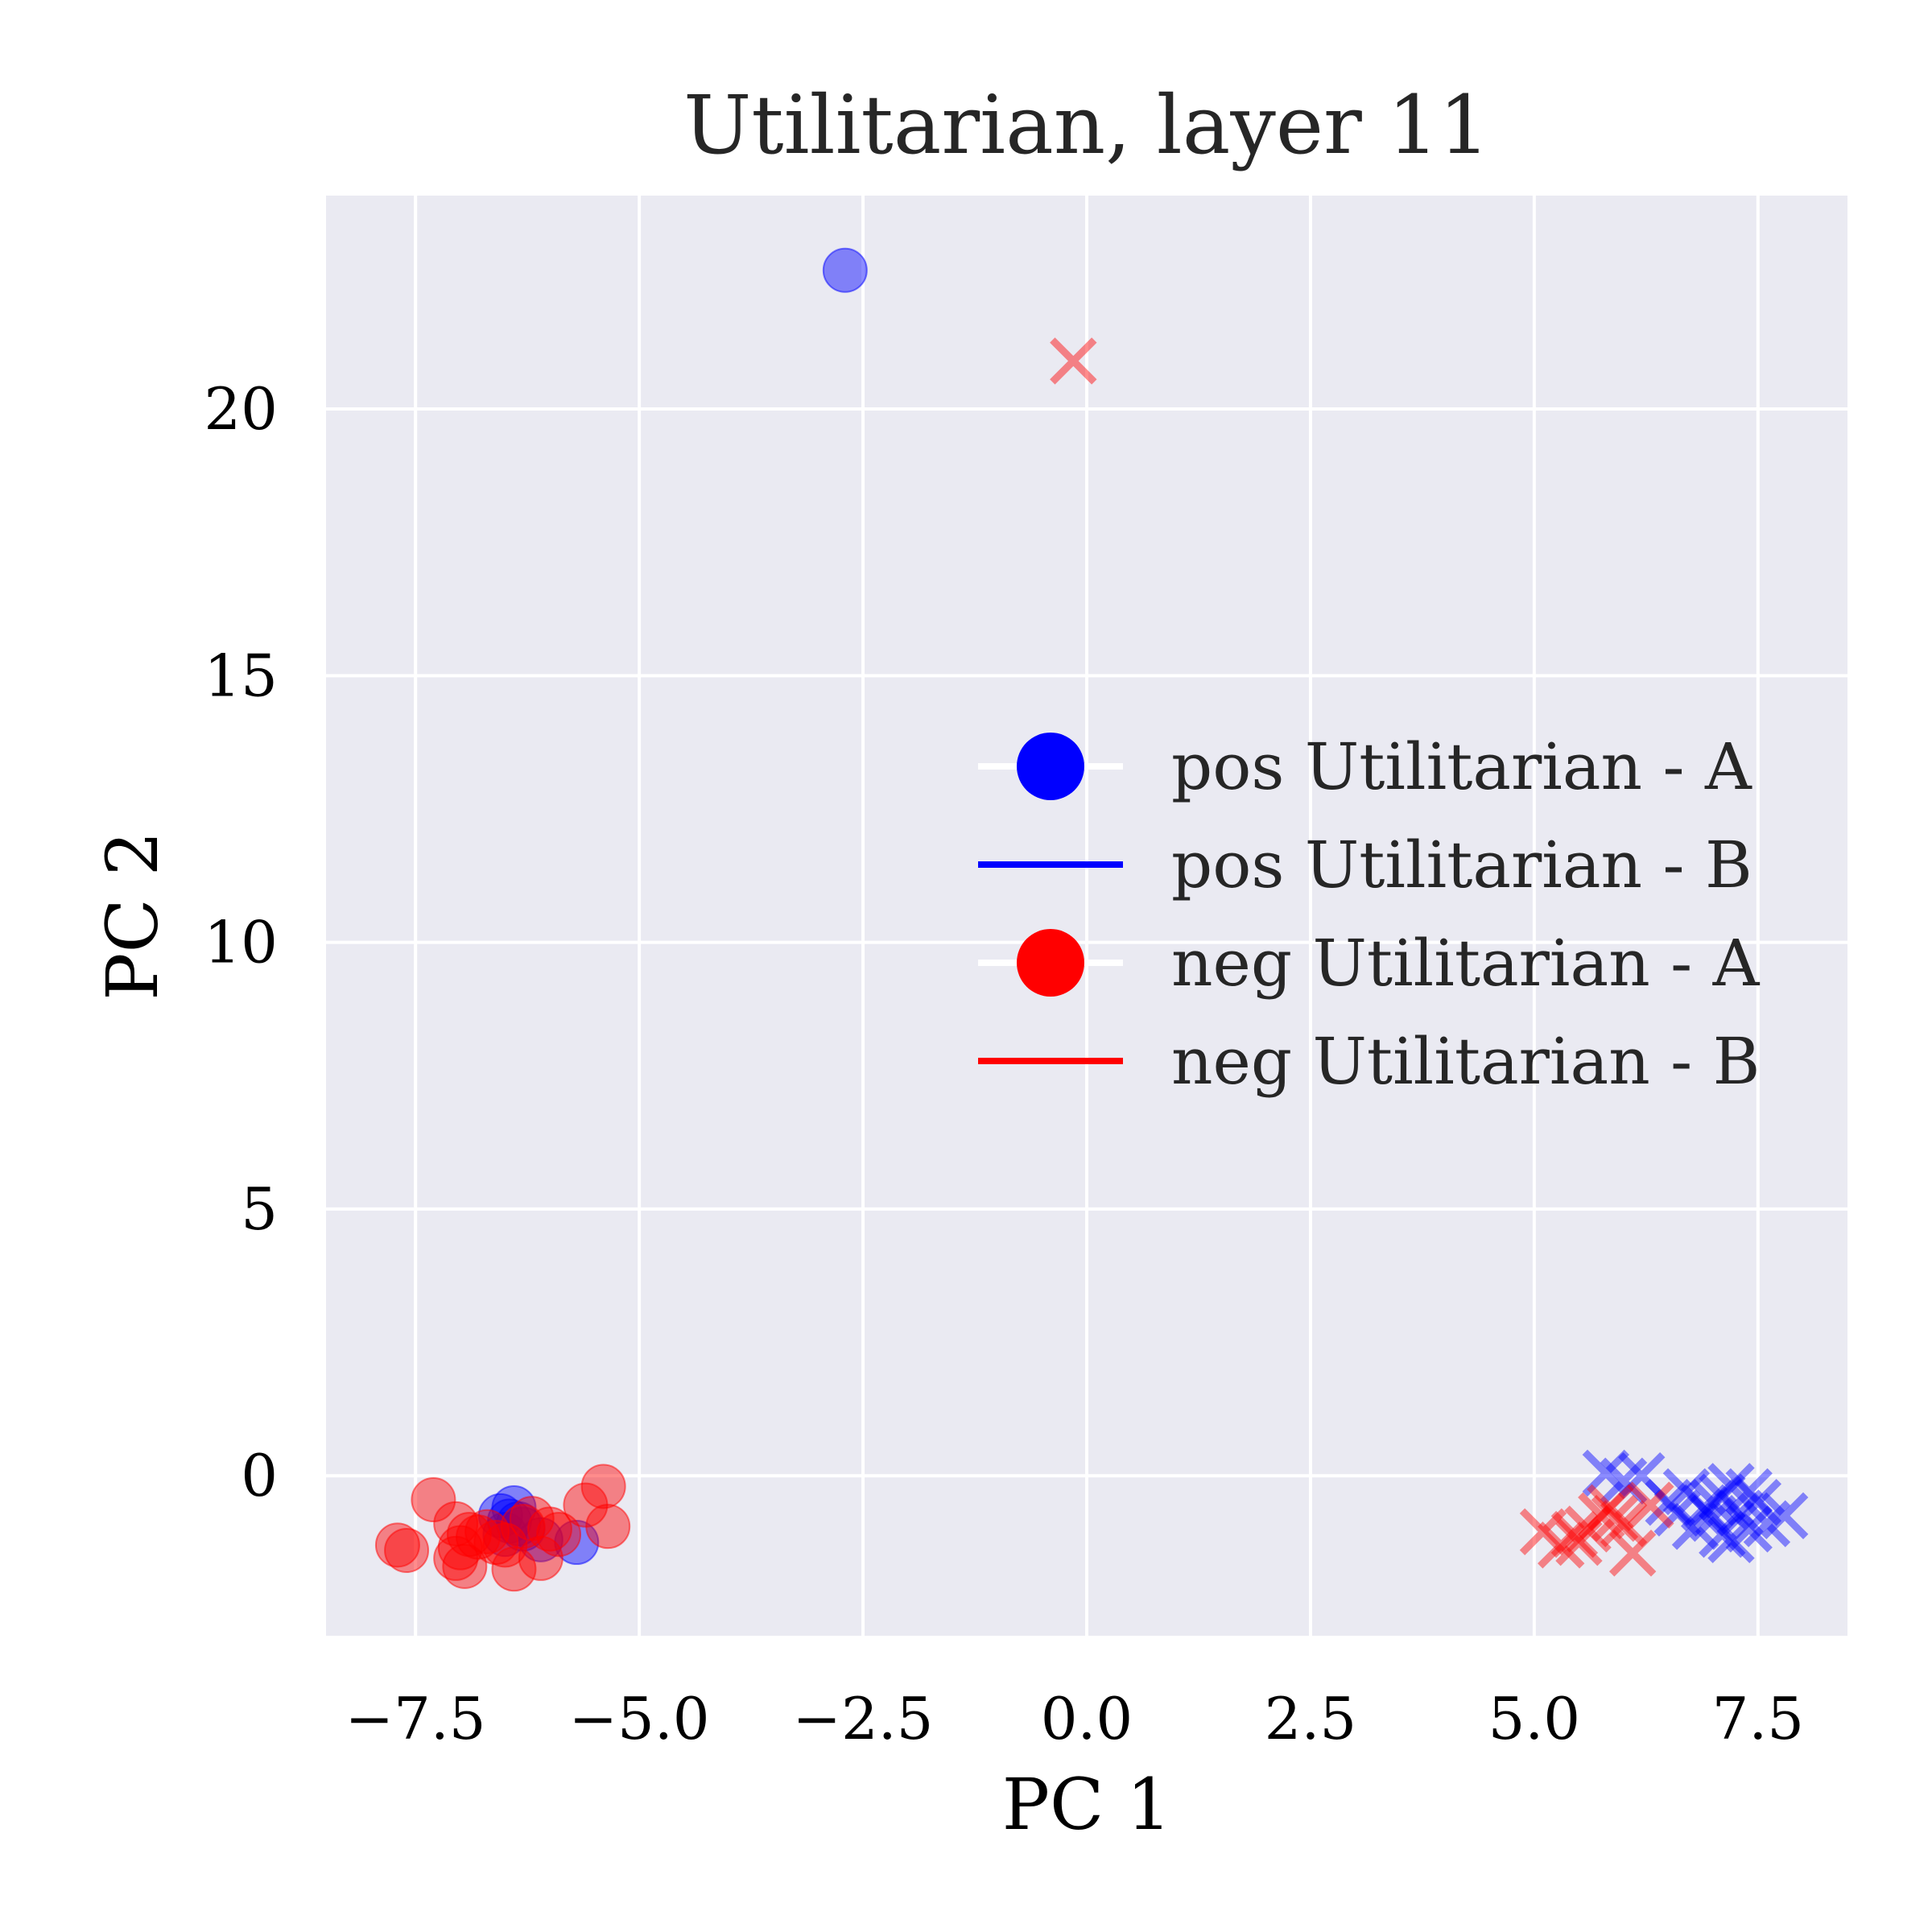  I want to click on legend-label: pos Utilitarian - B, so click(1461, 865).